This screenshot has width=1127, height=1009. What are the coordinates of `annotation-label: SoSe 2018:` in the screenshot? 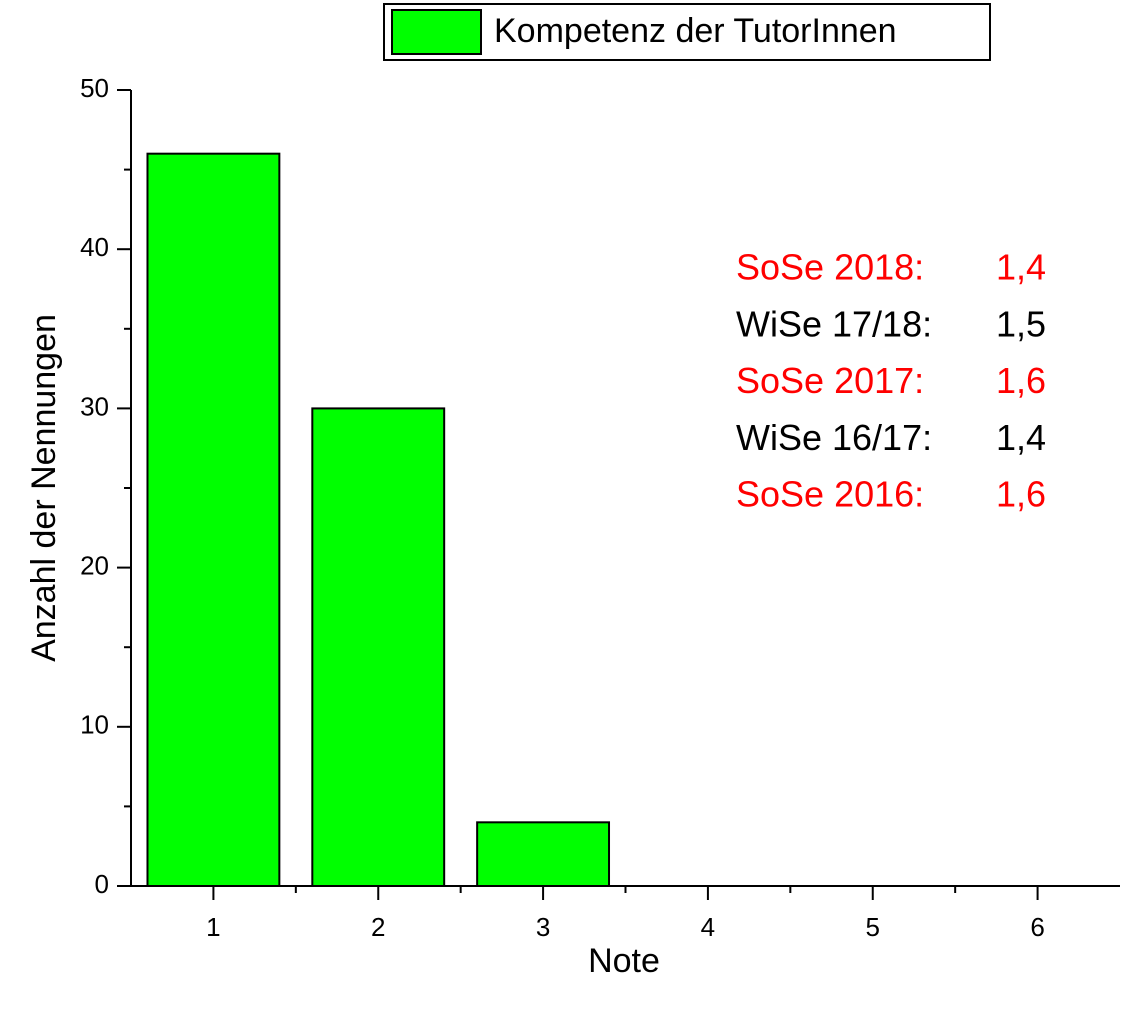 It's located at (830, 267).